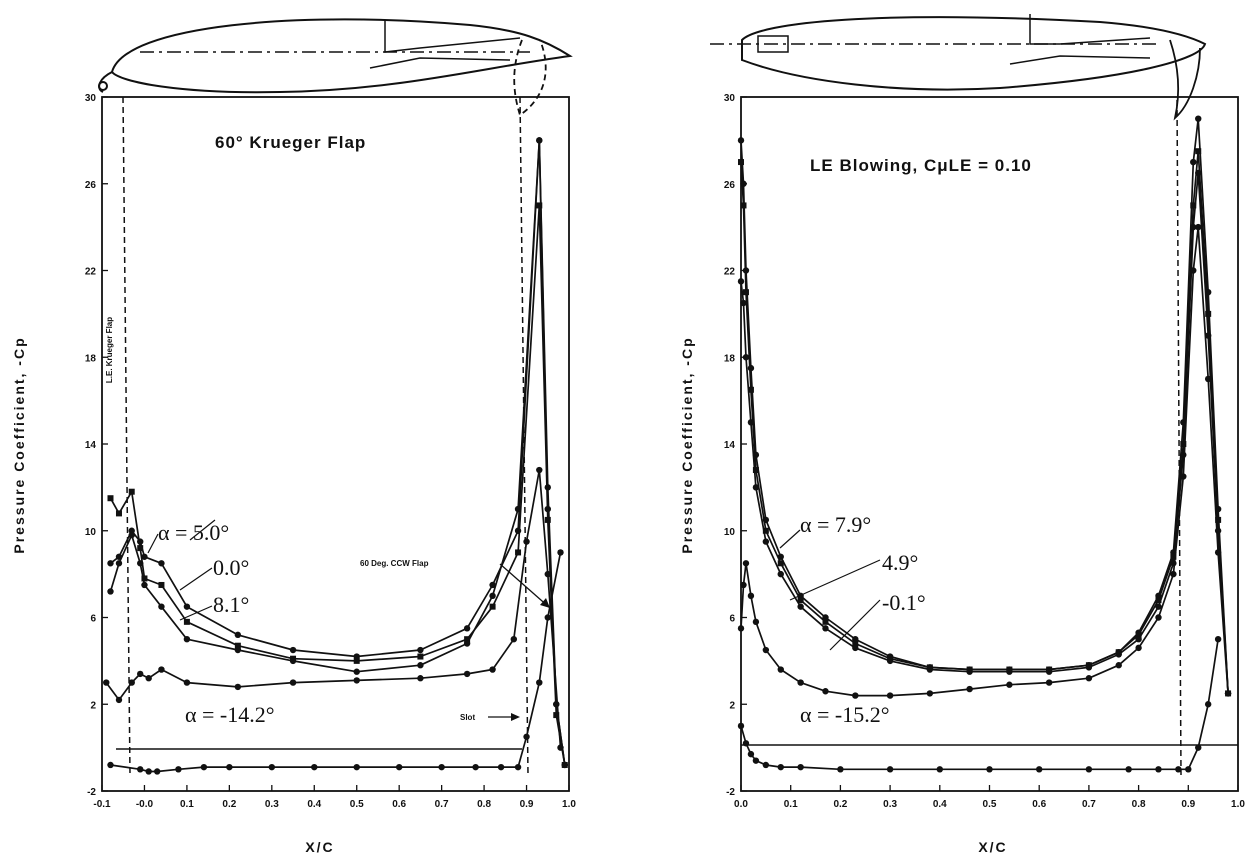 The height and width of the screenshot is (864, 1250). What do you see at coordinates (91, 272) in the screenshot?
I see `left-y-tick-label: 22` at bounding box center [91, 272].